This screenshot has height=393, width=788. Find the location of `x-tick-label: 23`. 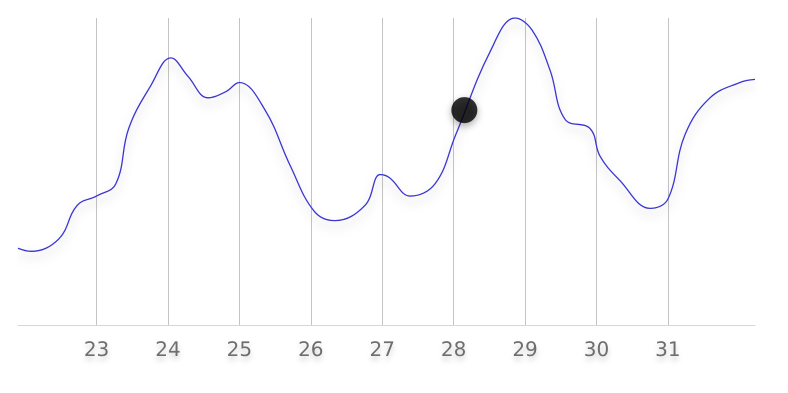

x-tick-label: 23 is located at coordinates (97, 349).